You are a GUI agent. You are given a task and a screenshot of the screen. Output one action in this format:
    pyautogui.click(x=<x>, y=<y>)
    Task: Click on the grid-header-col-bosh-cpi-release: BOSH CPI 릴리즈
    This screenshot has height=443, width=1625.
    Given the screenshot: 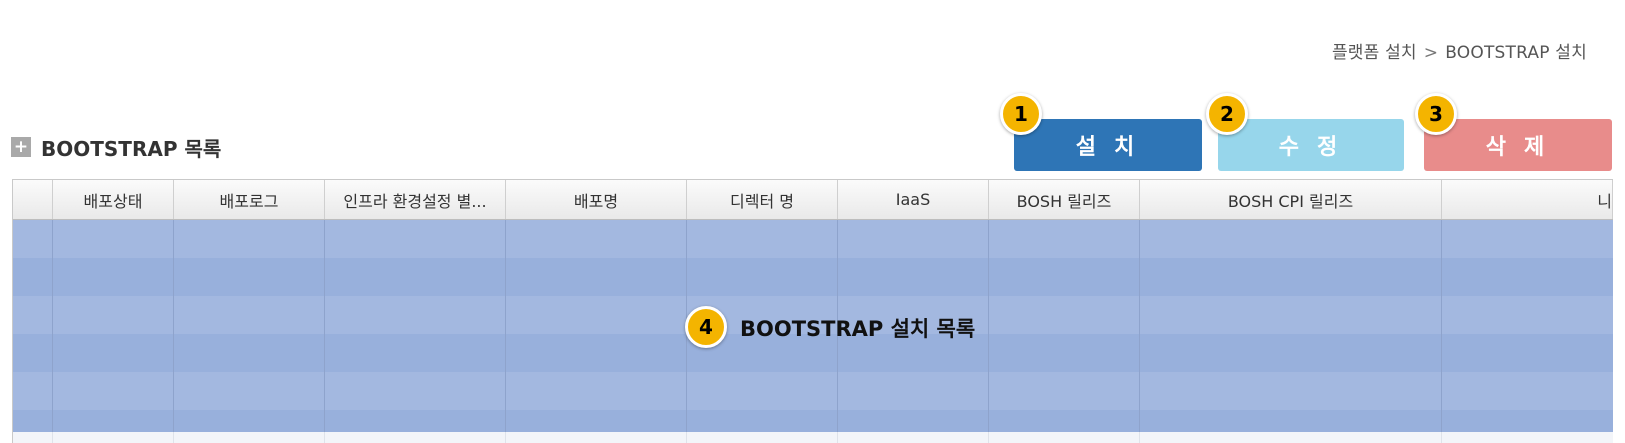 What is the action you would take?
    pyautogui.click(x=1291, y=199)
    